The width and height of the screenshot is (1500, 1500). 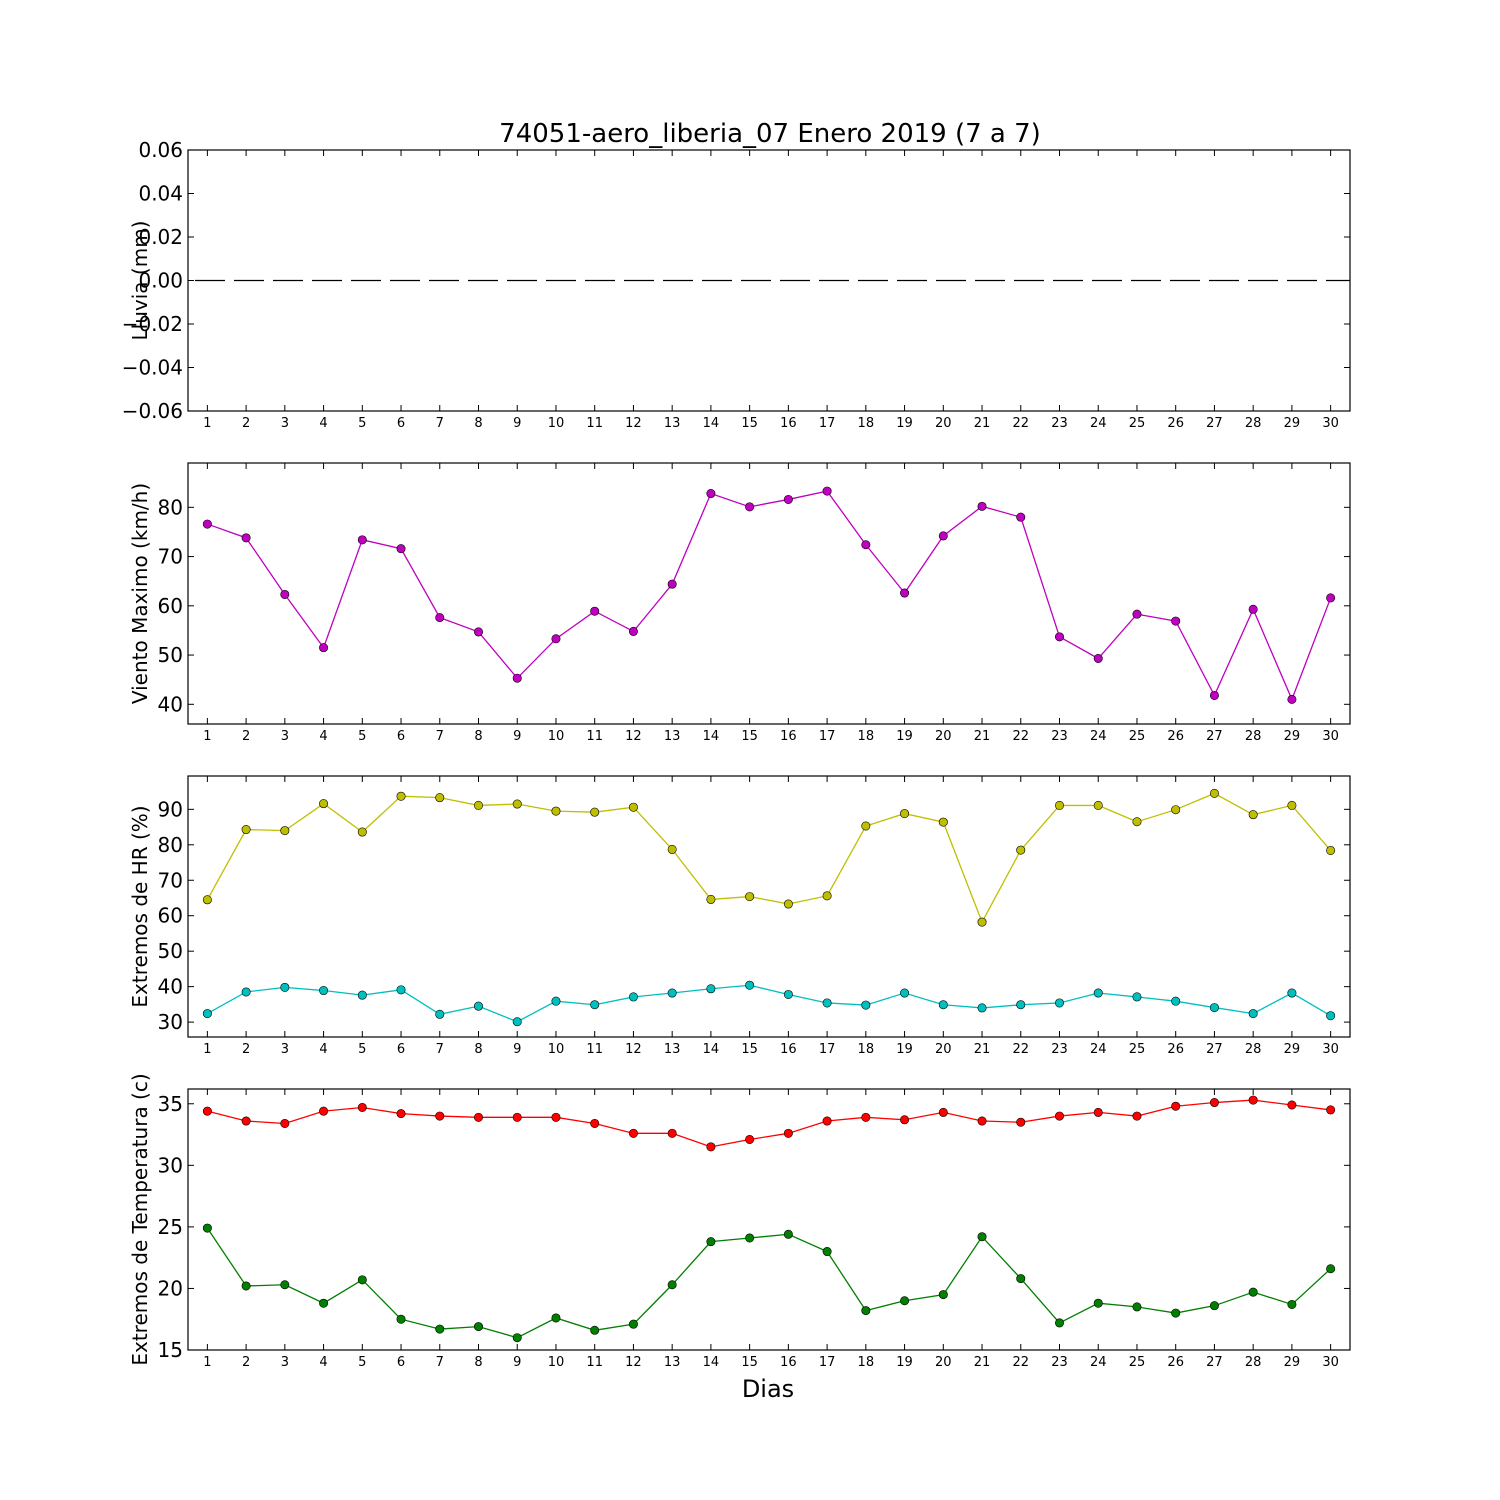 I want to click on x-tick-label: 16, so click(x=788, y=423).